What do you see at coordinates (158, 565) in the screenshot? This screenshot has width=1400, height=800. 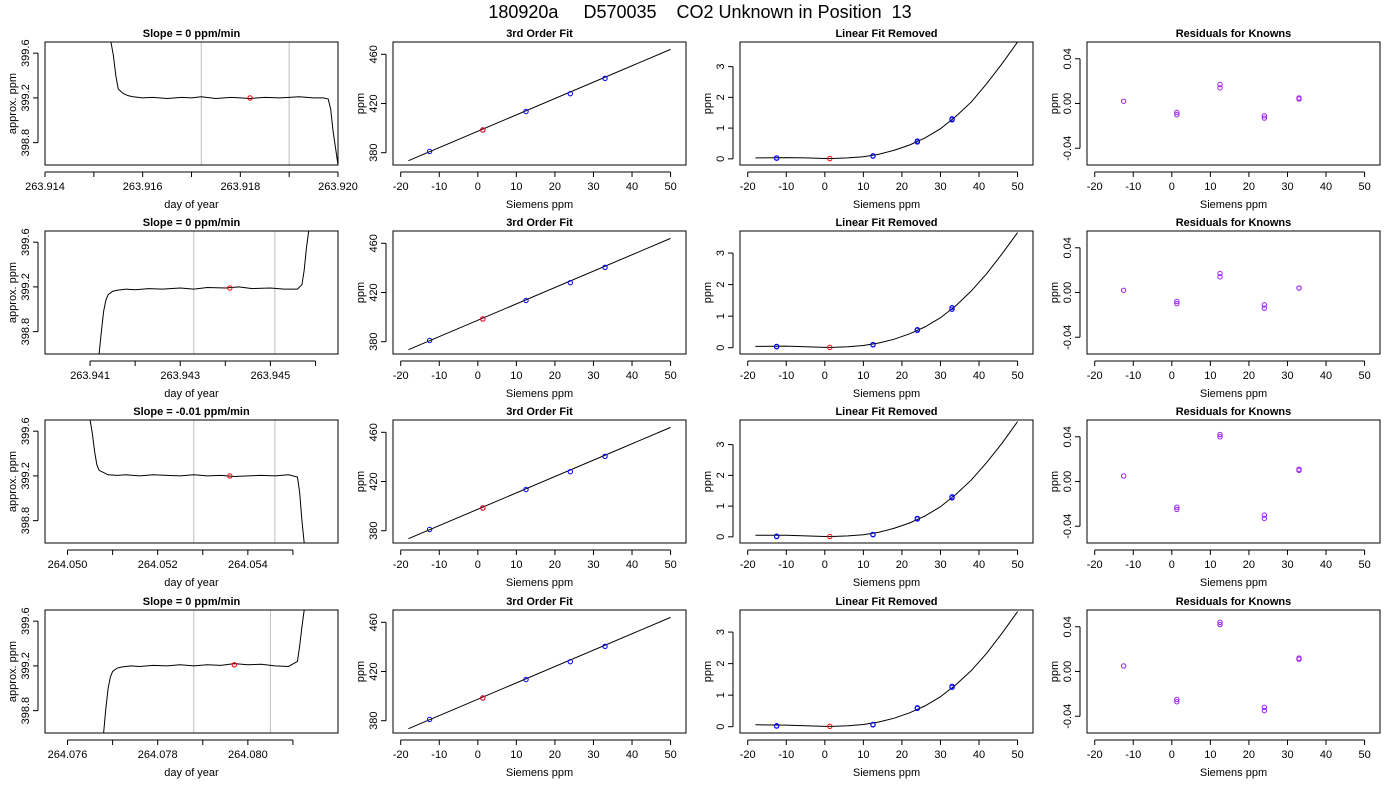 I see `x-tick-label: 264.052` at bounding box center [158, 565].